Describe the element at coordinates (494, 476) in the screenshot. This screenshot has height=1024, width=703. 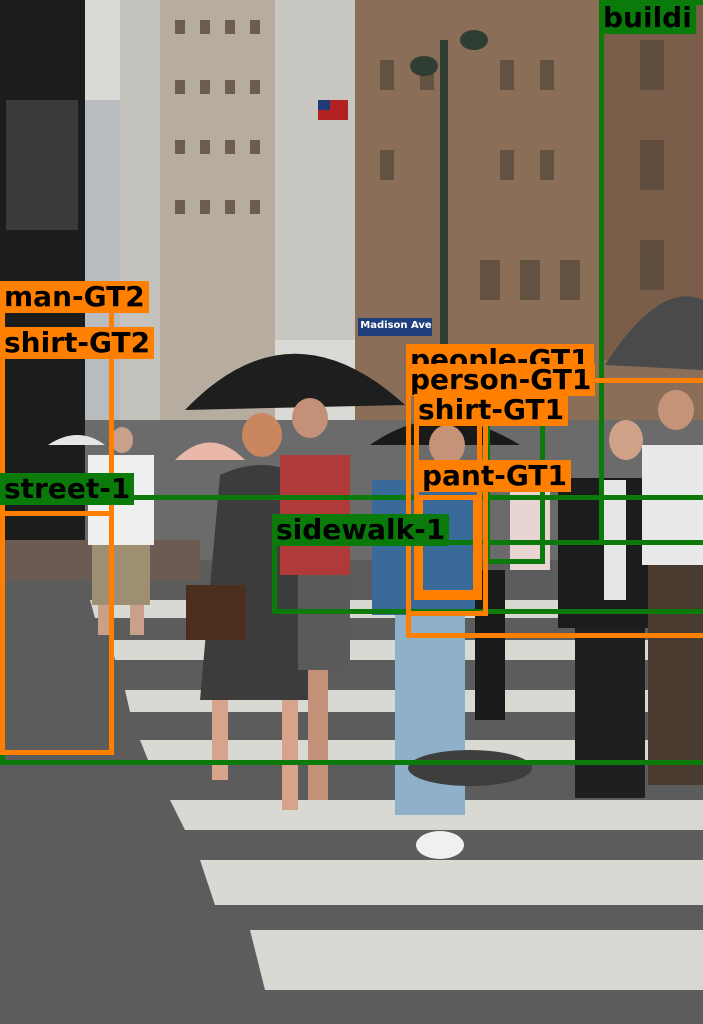
I see `label-pant-gt1: pant-GT1` at that location.